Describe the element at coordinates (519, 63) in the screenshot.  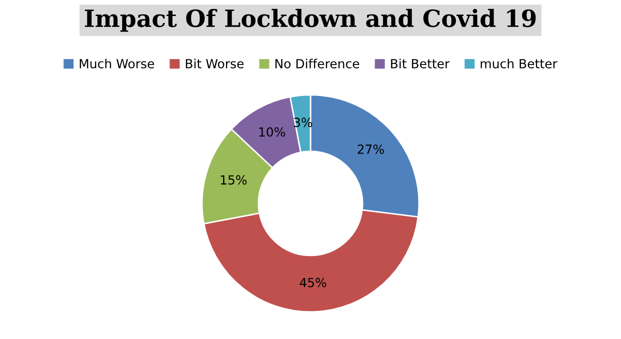
I see `legend-label: much Better` at that location.